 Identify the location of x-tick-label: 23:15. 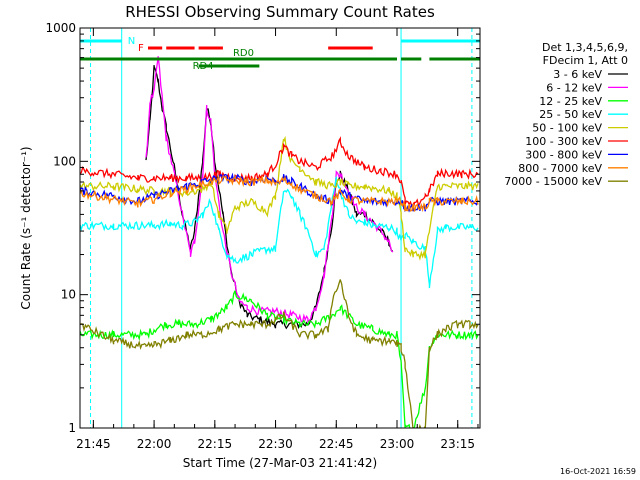
(457, 444).